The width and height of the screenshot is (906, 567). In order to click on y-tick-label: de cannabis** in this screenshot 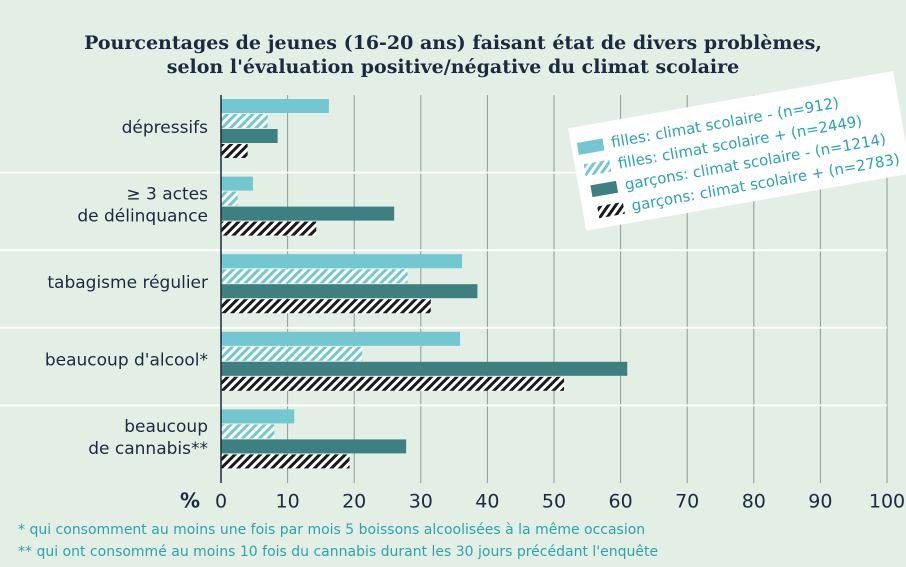, I will do `click(148, 449)`.